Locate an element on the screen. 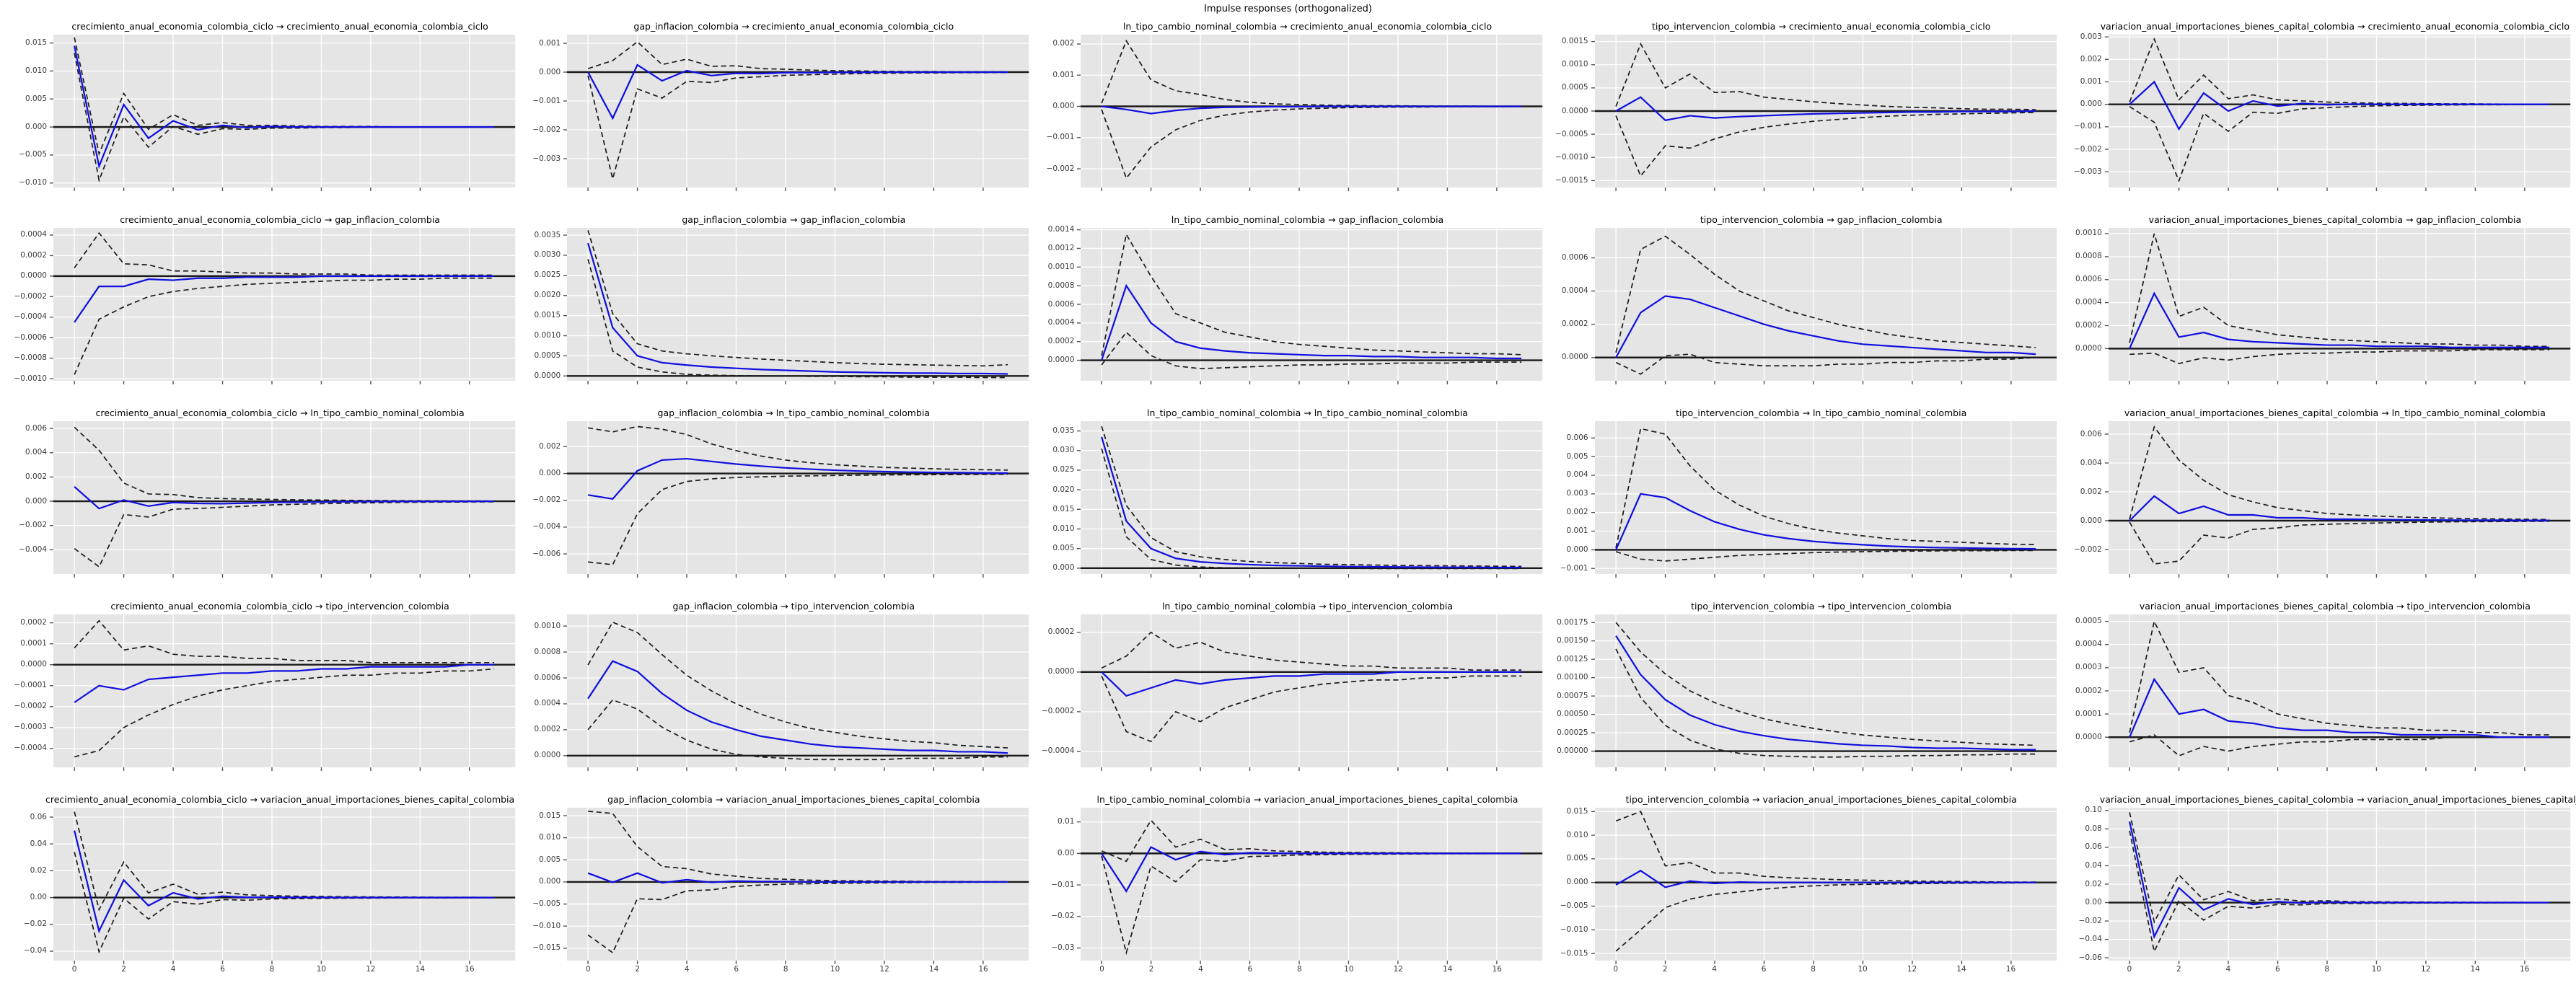  y-tick-label: 0.035 is located at coordinates (1063, 431).